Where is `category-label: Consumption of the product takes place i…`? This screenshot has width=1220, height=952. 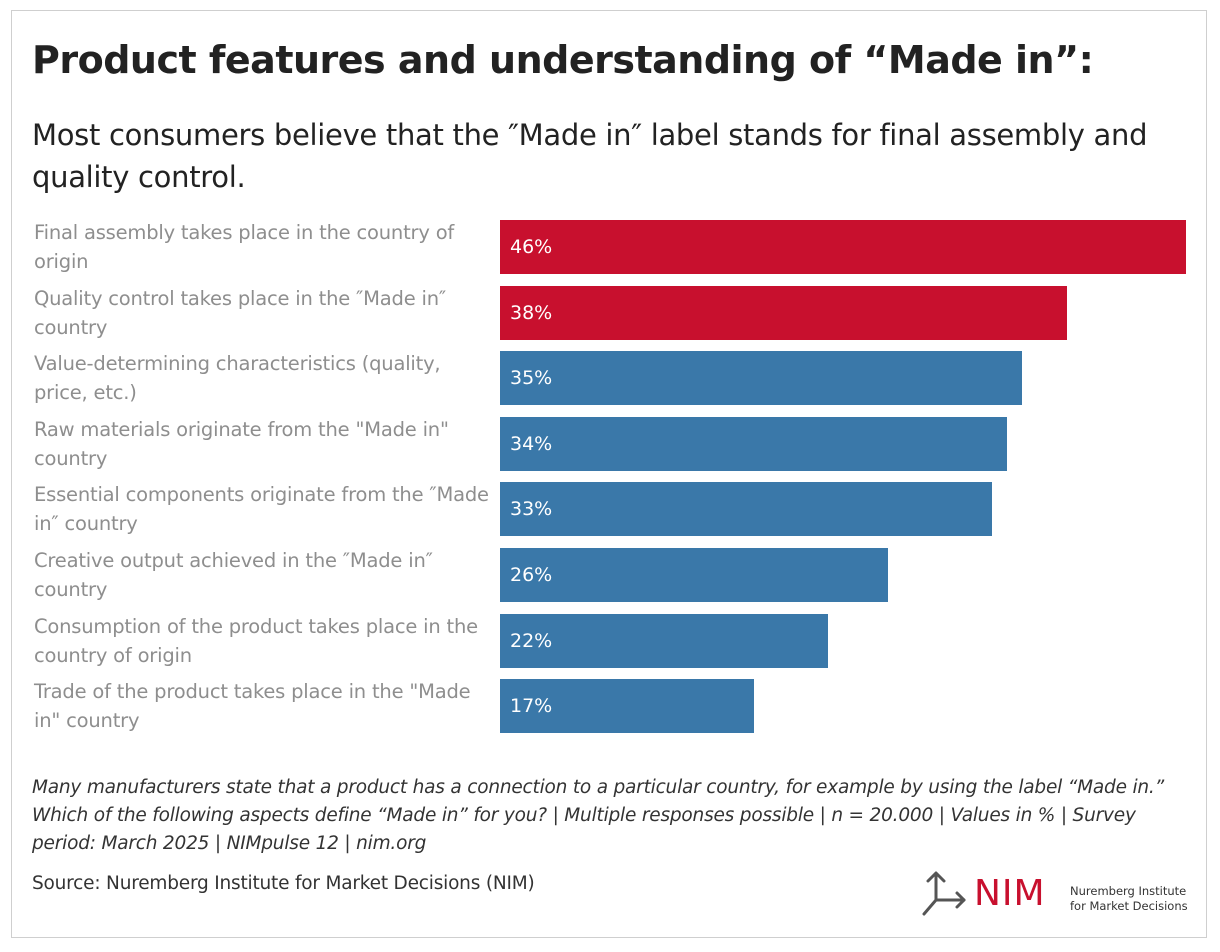 category-label: Consumption of the product takes place i… is located at coordinates (256, 641).